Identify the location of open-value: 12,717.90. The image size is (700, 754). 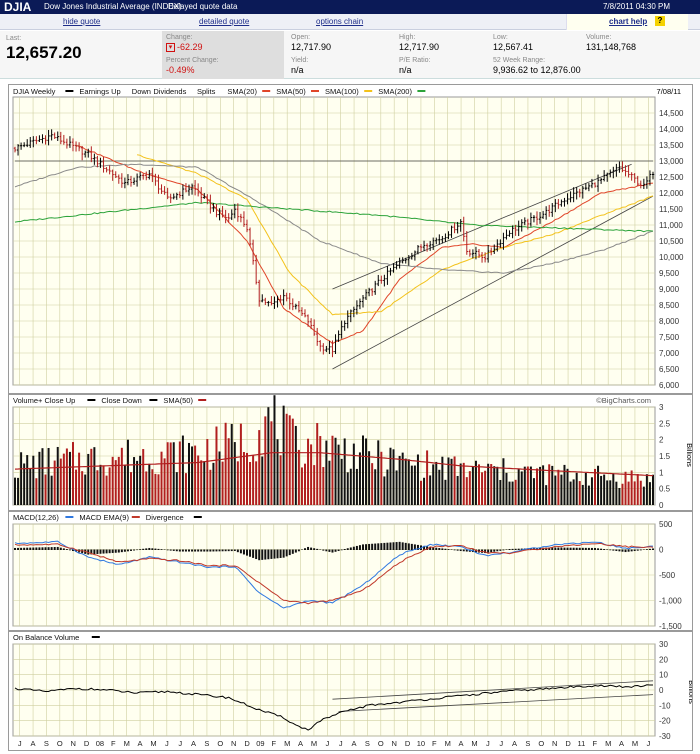
(311, 47).